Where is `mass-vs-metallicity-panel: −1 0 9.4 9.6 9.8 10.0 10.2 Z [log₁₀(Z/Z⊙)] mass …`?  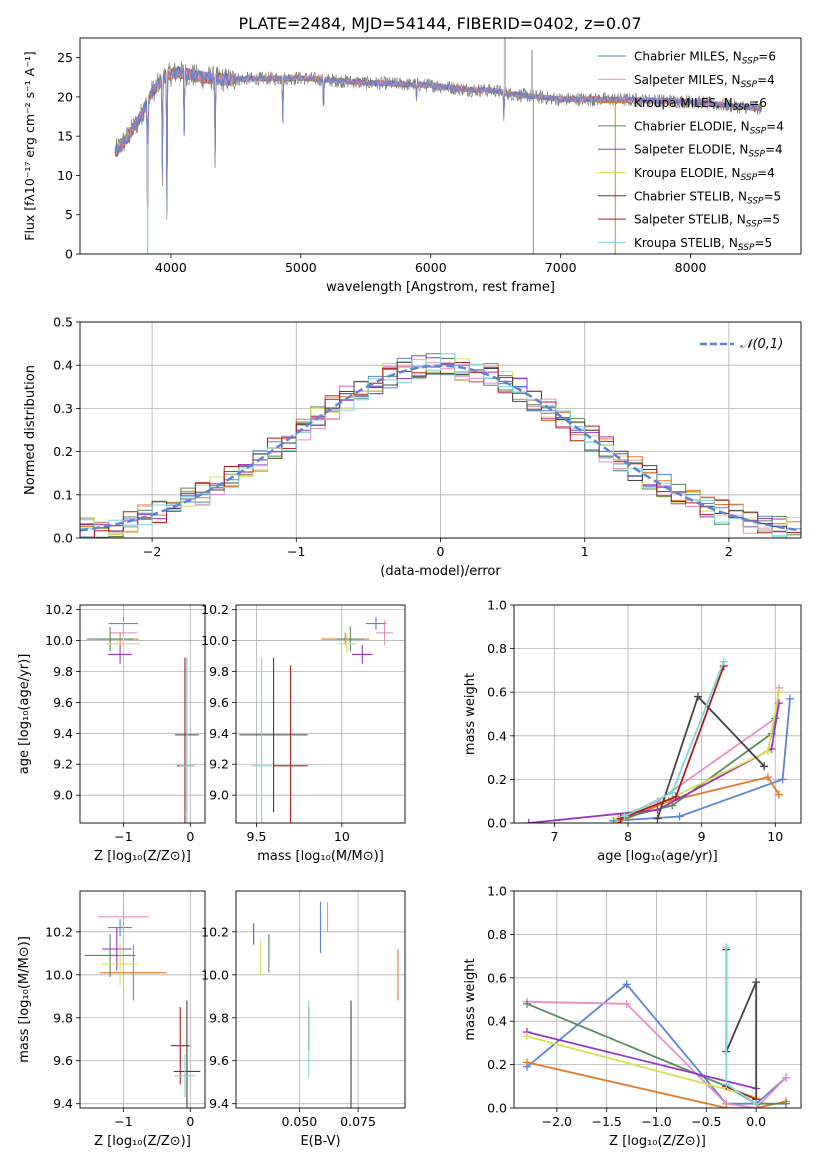 mass-vs-metallicity-panel: −1 0 9.4 9.6 9.8 10.0 10.2 Z [log₁₀(Z/Z⊙)] mass … is located at coordinates (111, 1019).